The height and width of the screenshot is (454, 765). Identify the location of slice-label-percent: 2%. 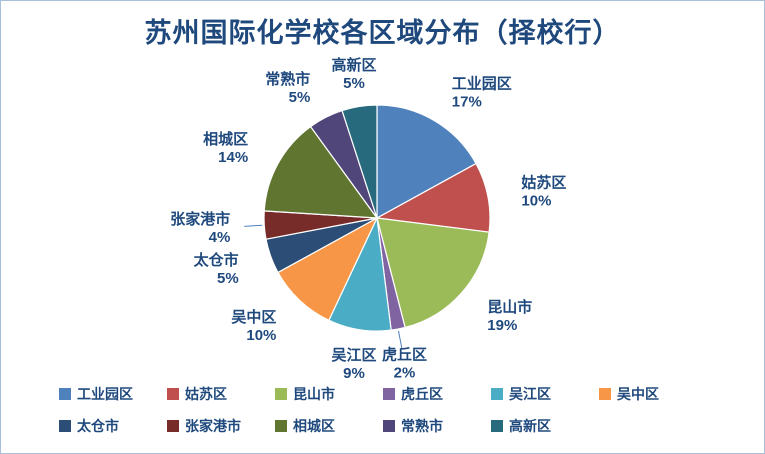
(405, 372).